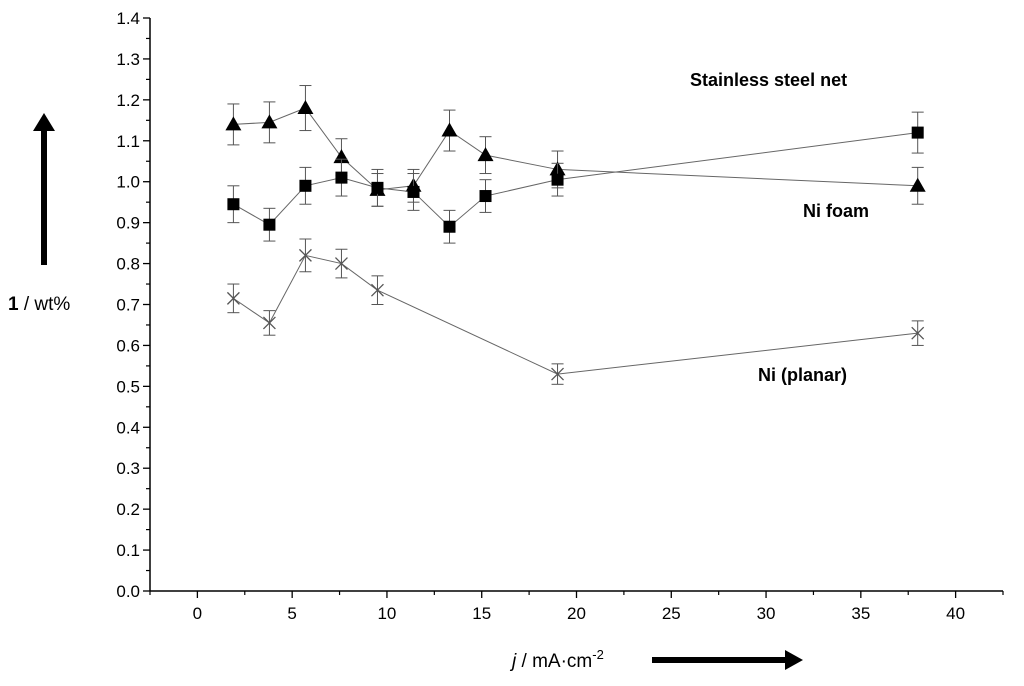 The width and height of the screenshot is (1024, 686). What do you see at coordinates (766, 613) in the screenshot?
I see `x-tick-label: 30` at bounding box center [766, 613].